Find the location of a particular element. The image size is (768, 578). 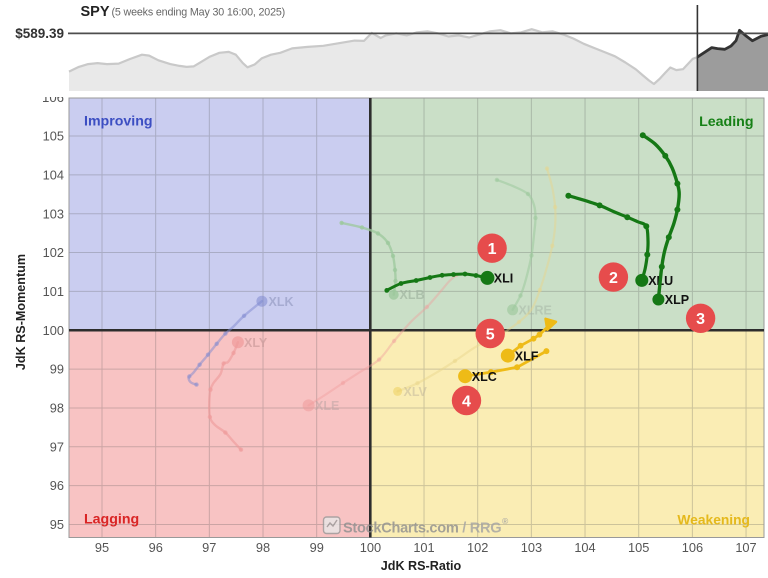

svg-text: Weakening is located at coordinates (713, 520).